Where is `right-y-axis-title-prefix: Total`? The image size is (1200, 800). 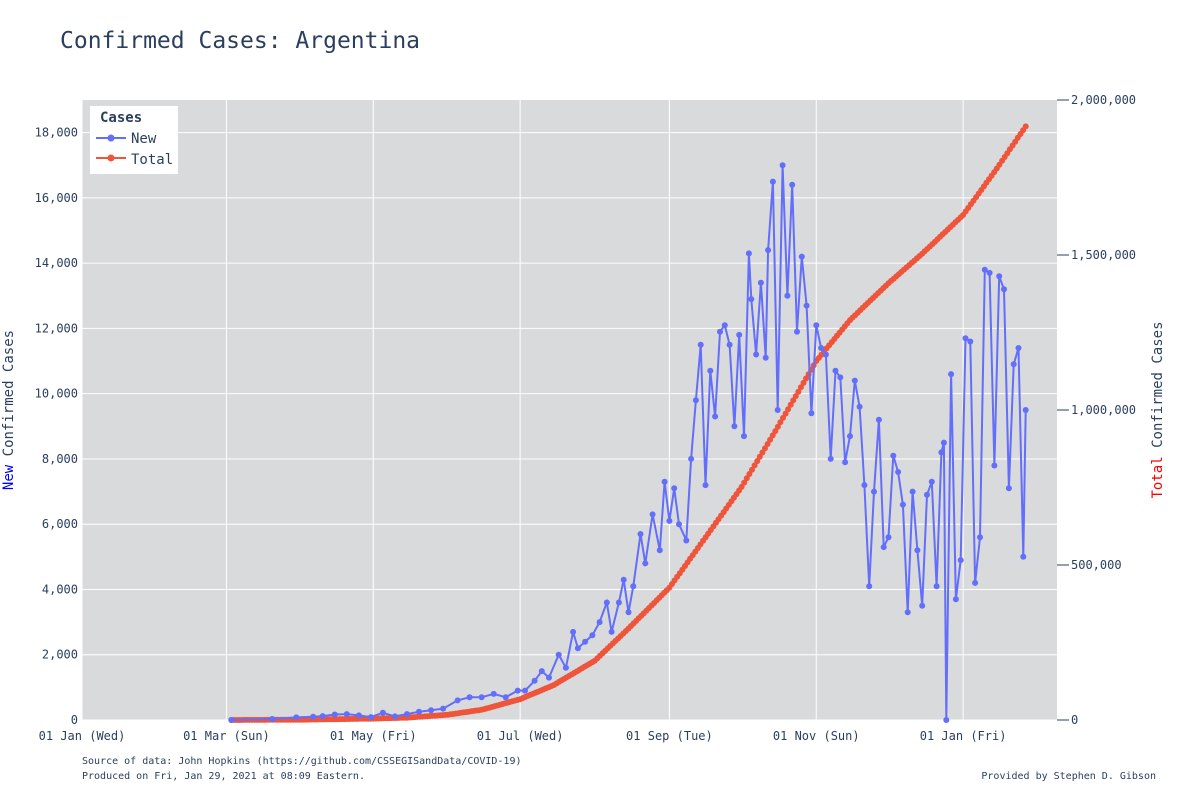
right-y-axis-title-prefix: Total is located at coordinates (1158, 477).